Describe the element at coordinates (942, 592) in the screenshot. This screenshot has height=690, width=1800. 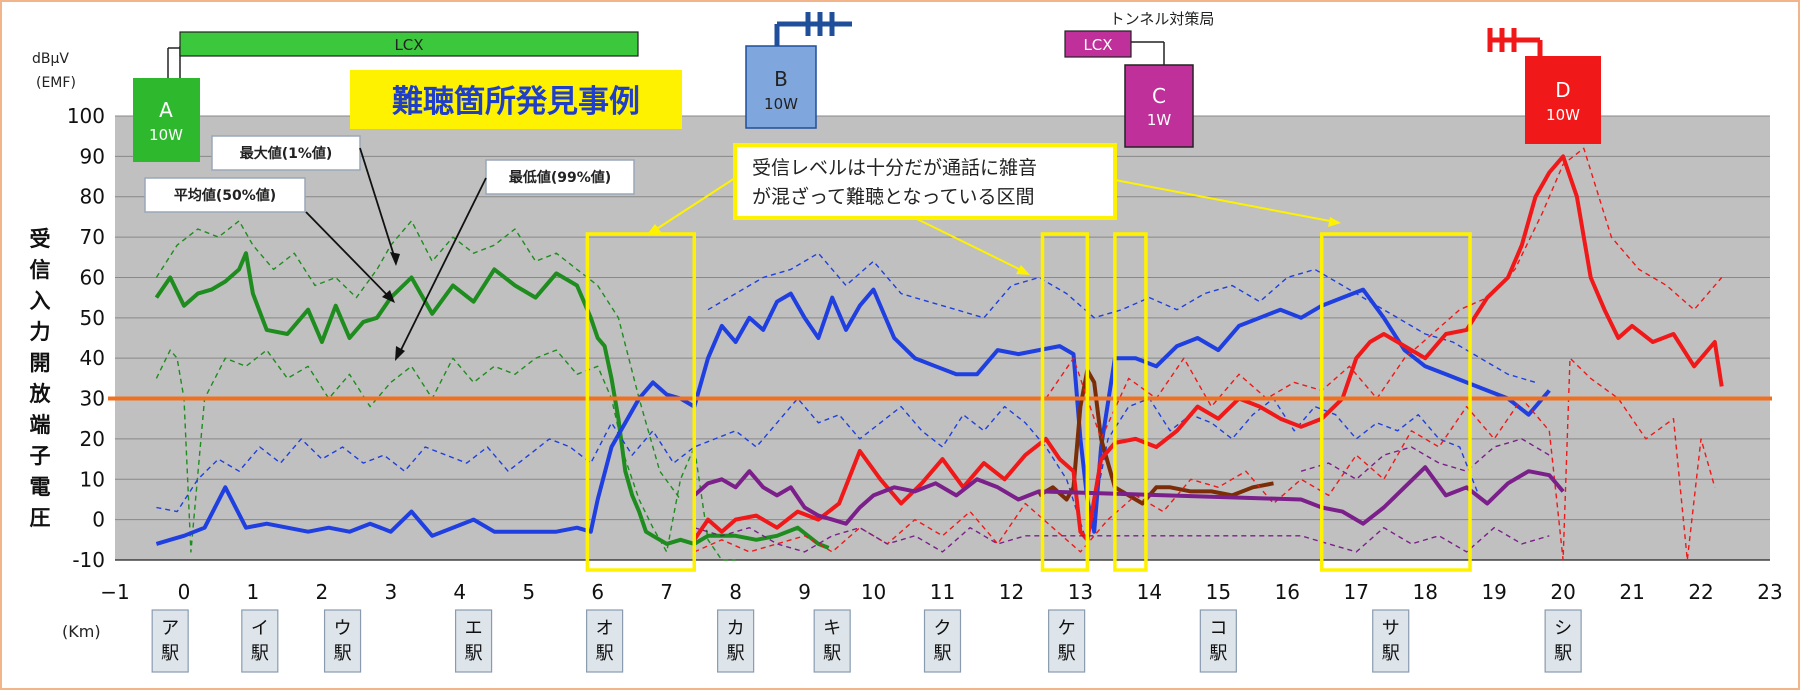
I see `x-tick-label: 11` at that location.